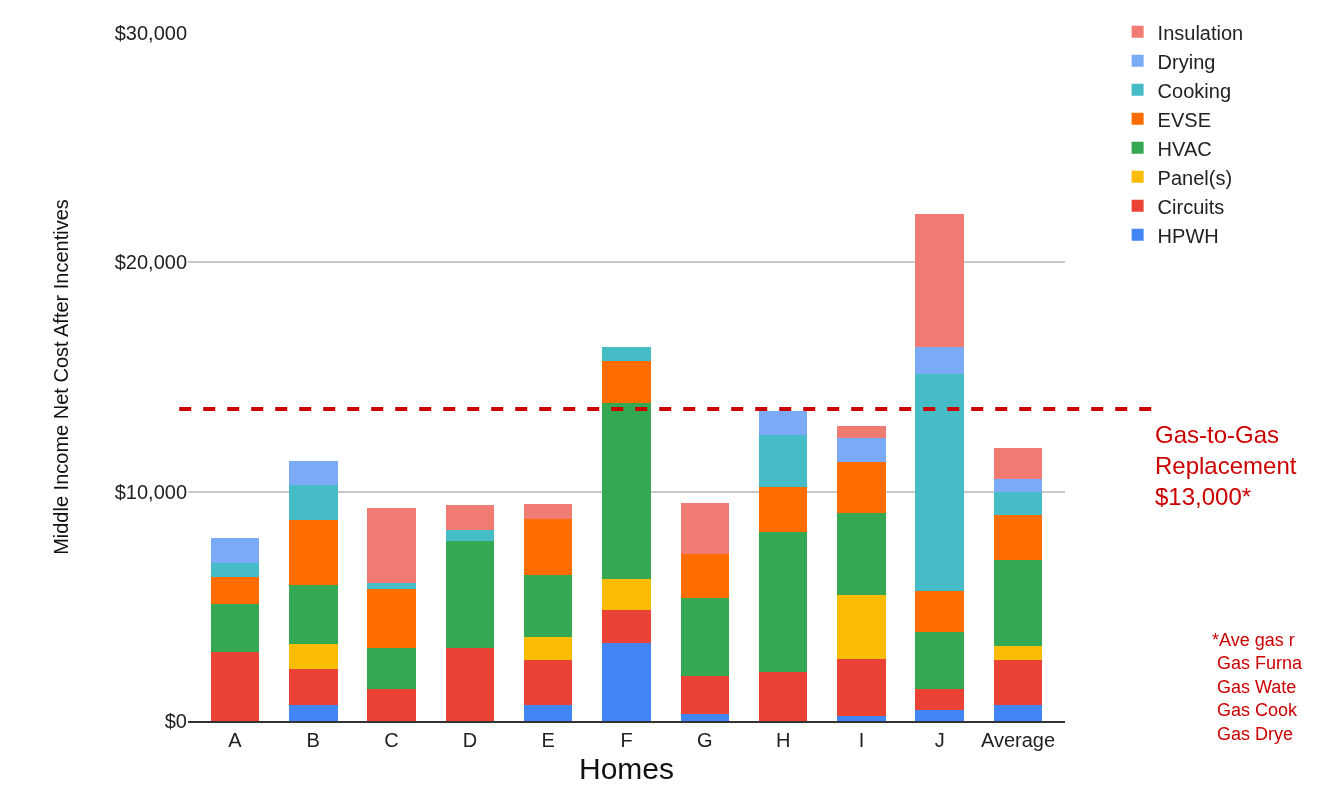 The height and width of the screenshot is (799, 1334). I want to click on x-tick-label: I, so click(861, 740).